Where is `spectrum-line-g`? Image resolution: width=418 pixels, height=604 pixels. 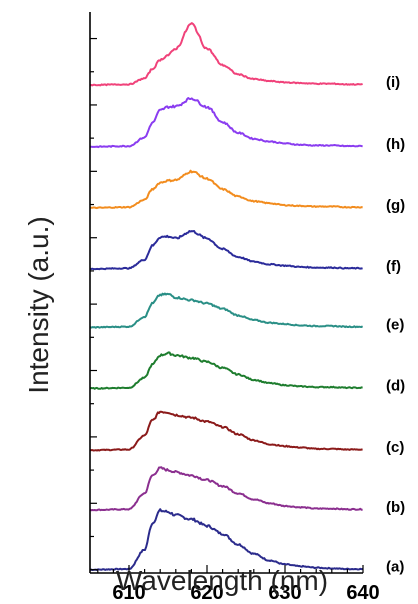 spectrum-line-g is located at coordinates (226, 189).